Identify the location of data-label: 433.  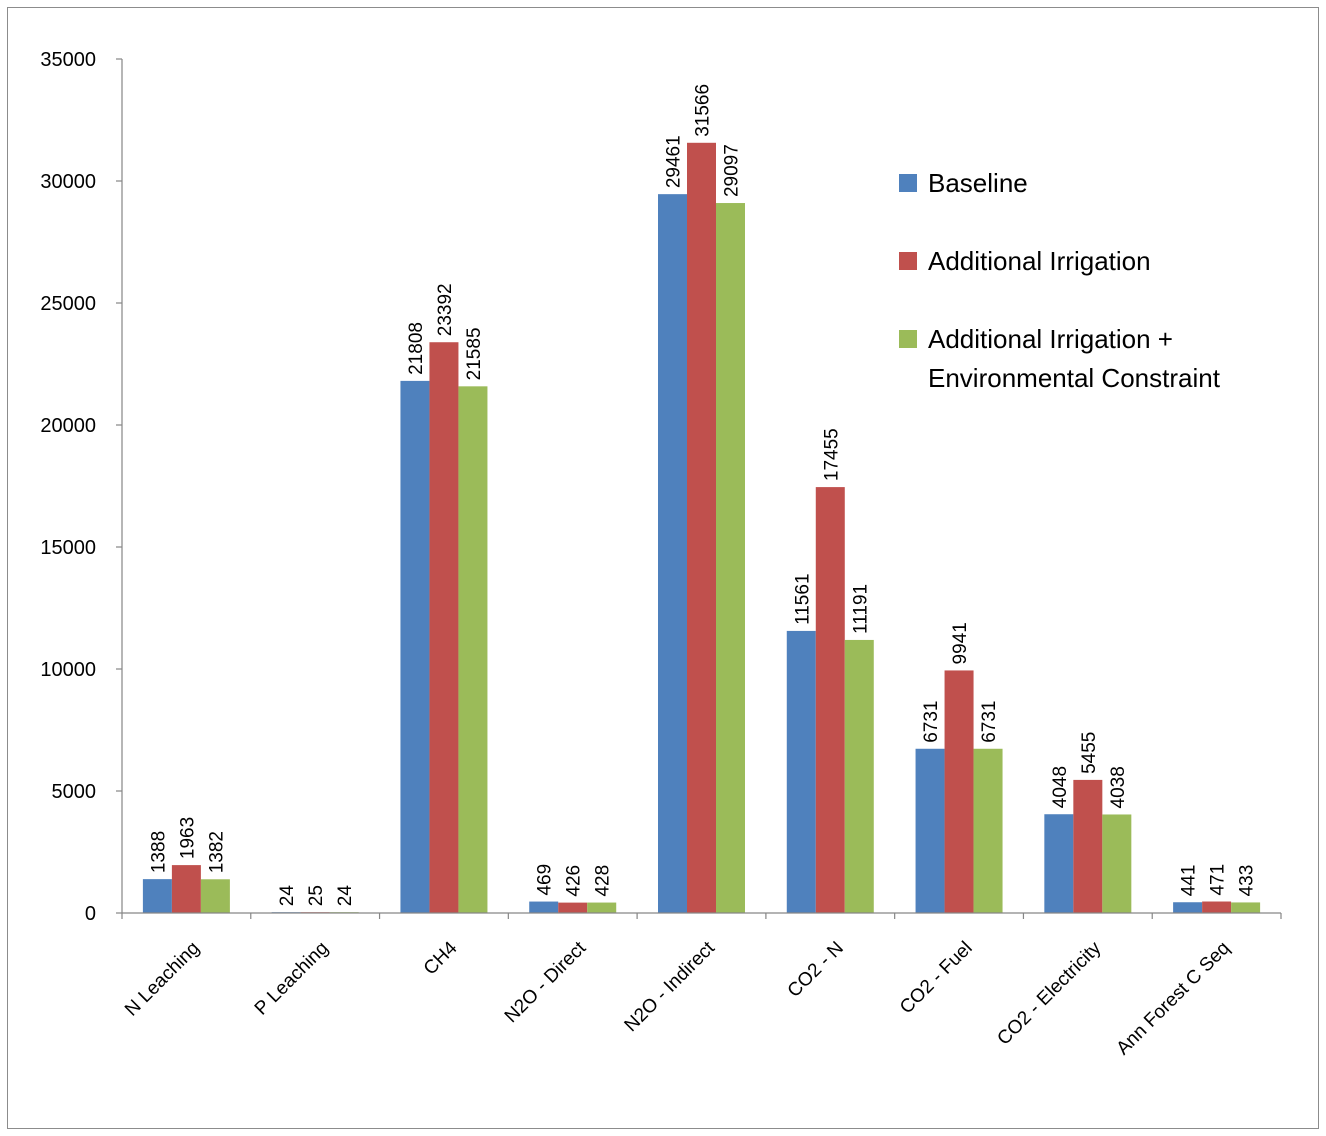
(1247, 881).